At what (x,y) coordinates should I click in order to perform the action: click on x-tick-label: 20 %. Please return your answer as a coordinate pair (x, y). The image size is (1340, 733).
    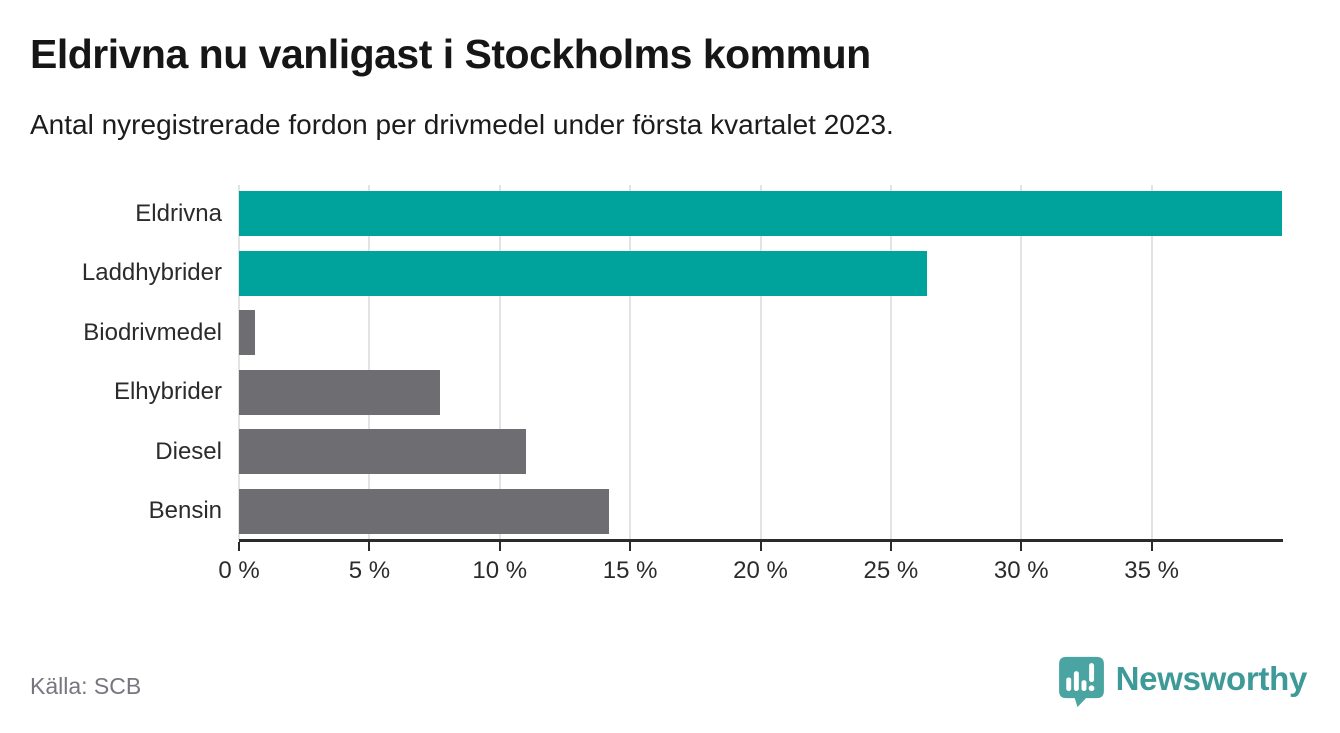
    Looking at the image, I should click on (760, 570).